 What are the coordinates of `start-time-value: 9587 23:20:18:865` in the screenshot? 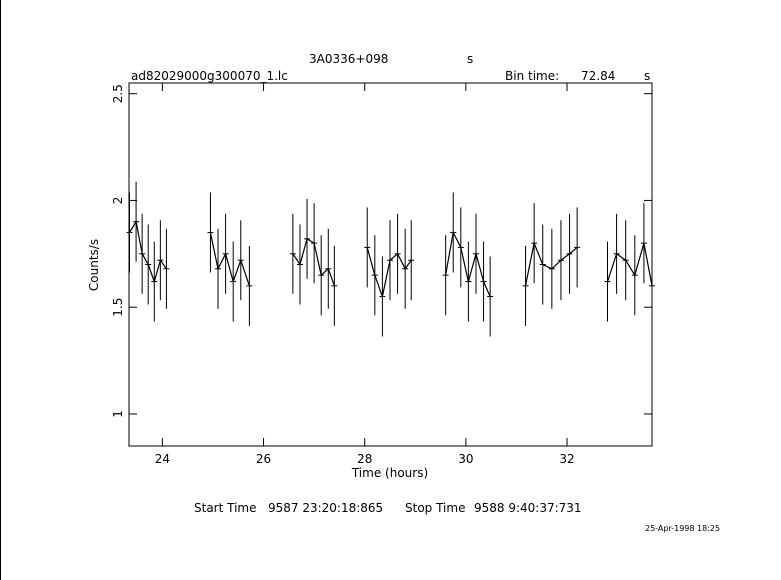 It's located at (326, 508).